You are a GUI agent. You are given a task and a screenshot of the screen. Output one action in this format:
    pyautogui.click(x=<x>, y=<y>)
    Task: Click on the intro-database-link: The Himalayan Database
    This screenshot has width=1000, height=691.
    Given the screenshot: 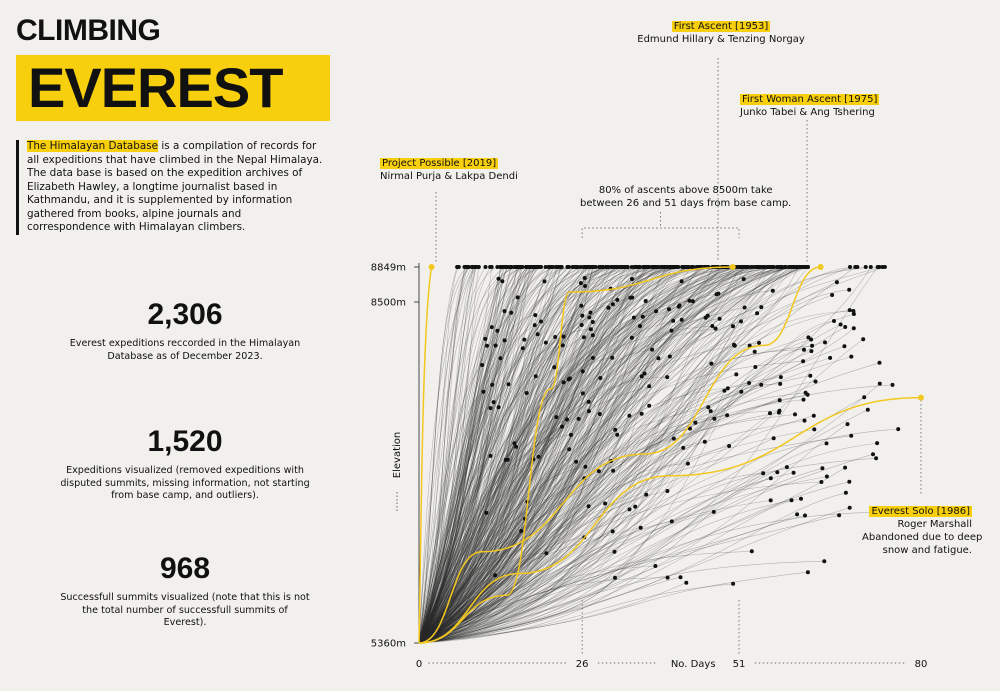 What is the action you would take?
    pyautogui.click(x=93, y=146)
    